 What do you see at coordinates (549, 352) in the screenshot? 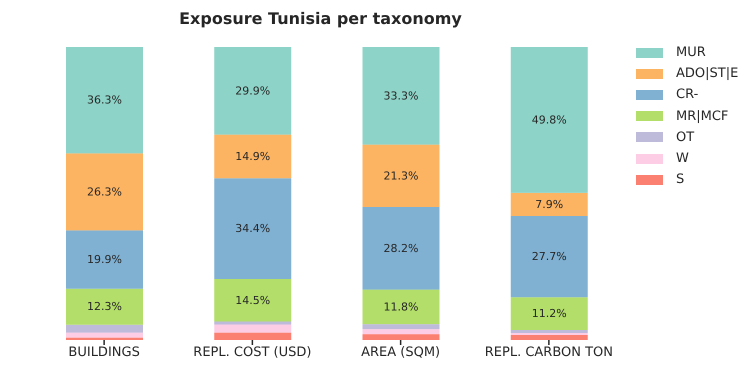
I see `x-tick-label: REPL. CARBON TON` at bounding box center [549, 352].